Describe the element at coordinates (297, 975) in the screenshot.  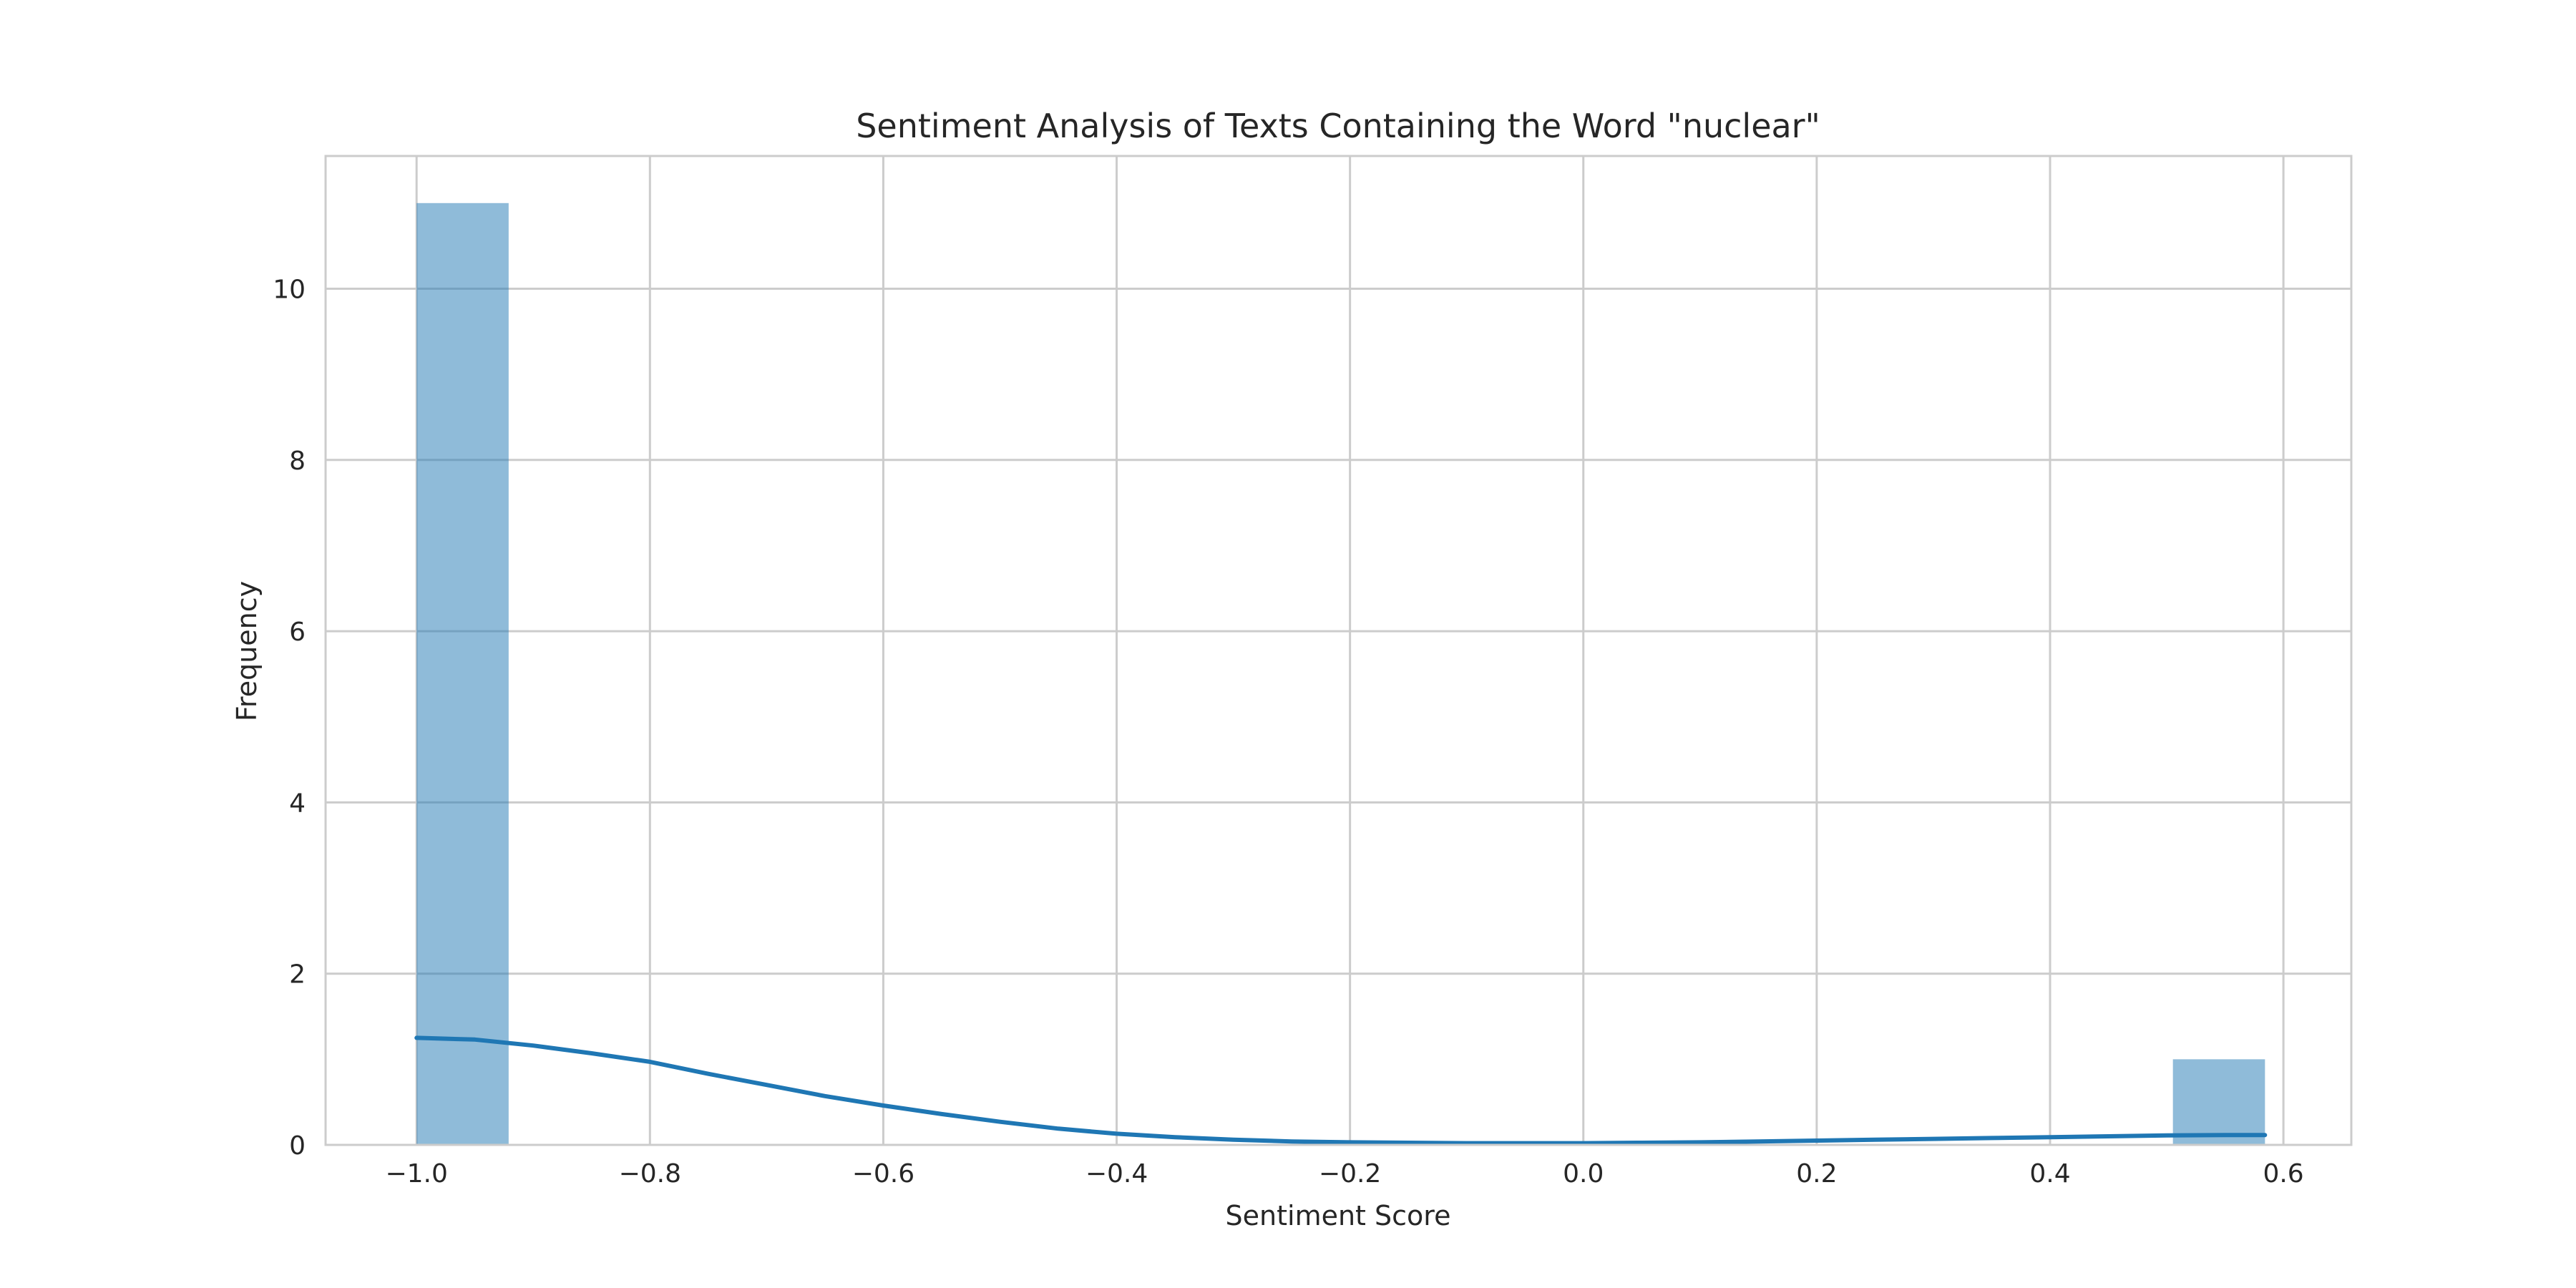
I see `y-tick-label: 2` at that location.